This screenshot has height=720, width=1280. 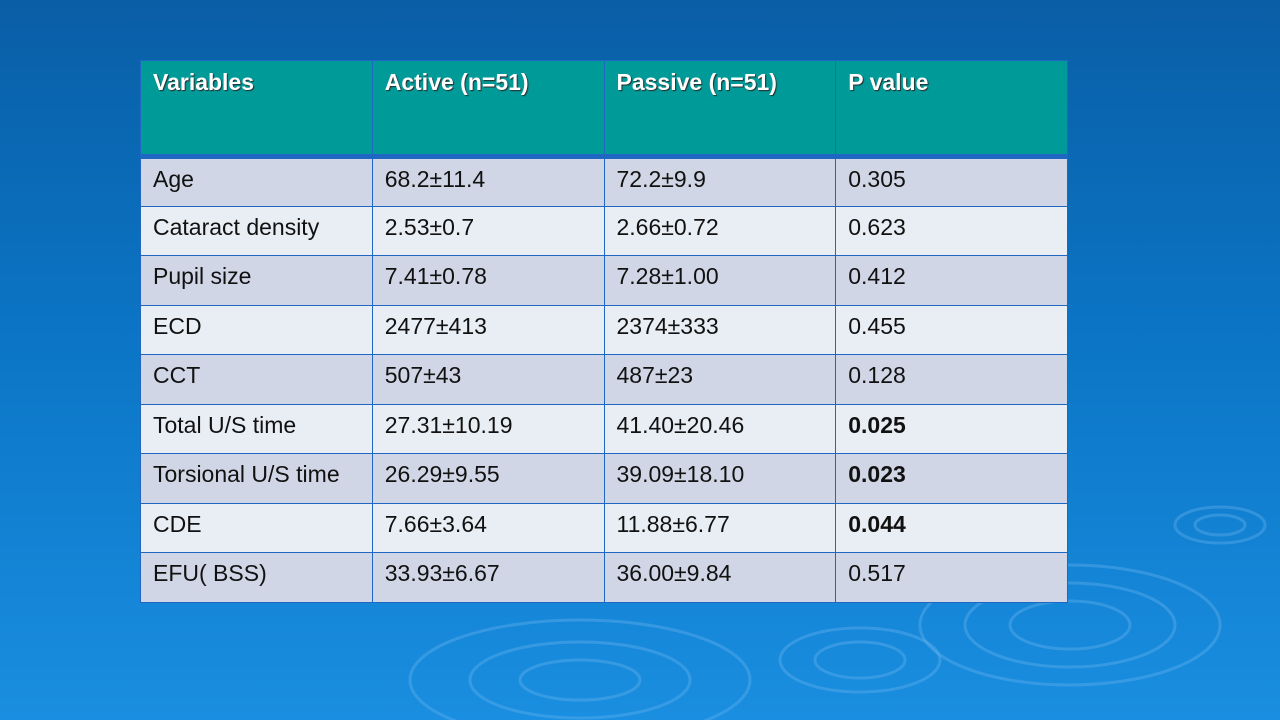 I want to click on cell-passive: 2374±333, so click(x=720, y=329).